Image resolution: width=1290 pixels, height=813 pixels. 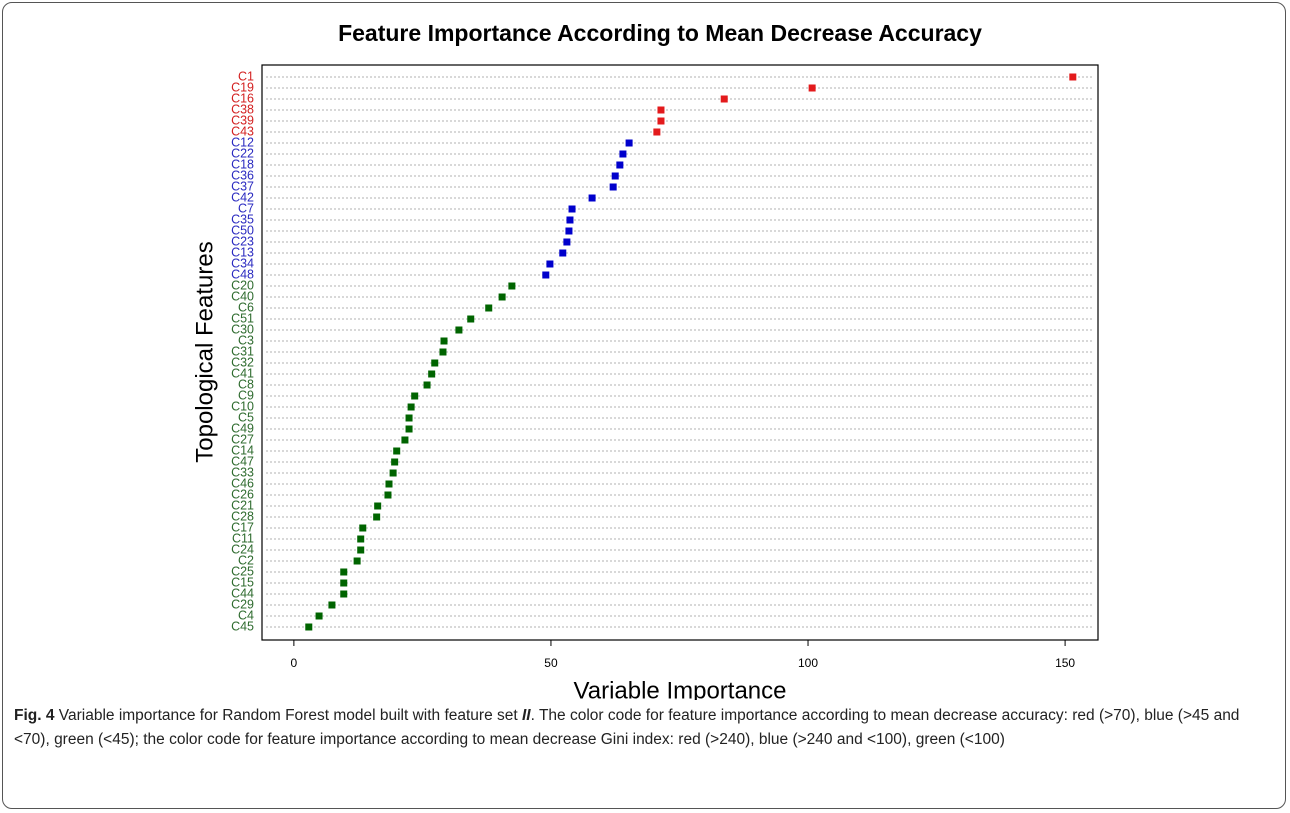 What do you see at coordinates (242, 186) in the screenshot?
I see `y-tick-label: C37` at bounding box center [242, 186].